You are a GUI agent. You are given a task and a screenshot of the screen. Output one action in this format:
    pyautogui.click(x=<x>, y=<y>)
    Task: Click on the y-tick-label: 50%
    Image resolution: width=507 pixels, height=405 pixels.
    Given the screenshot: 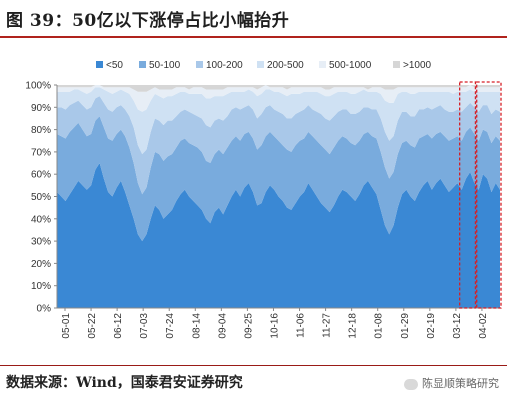 What is the action you would take?
    pyautogui.click(x=41, y=197)
    